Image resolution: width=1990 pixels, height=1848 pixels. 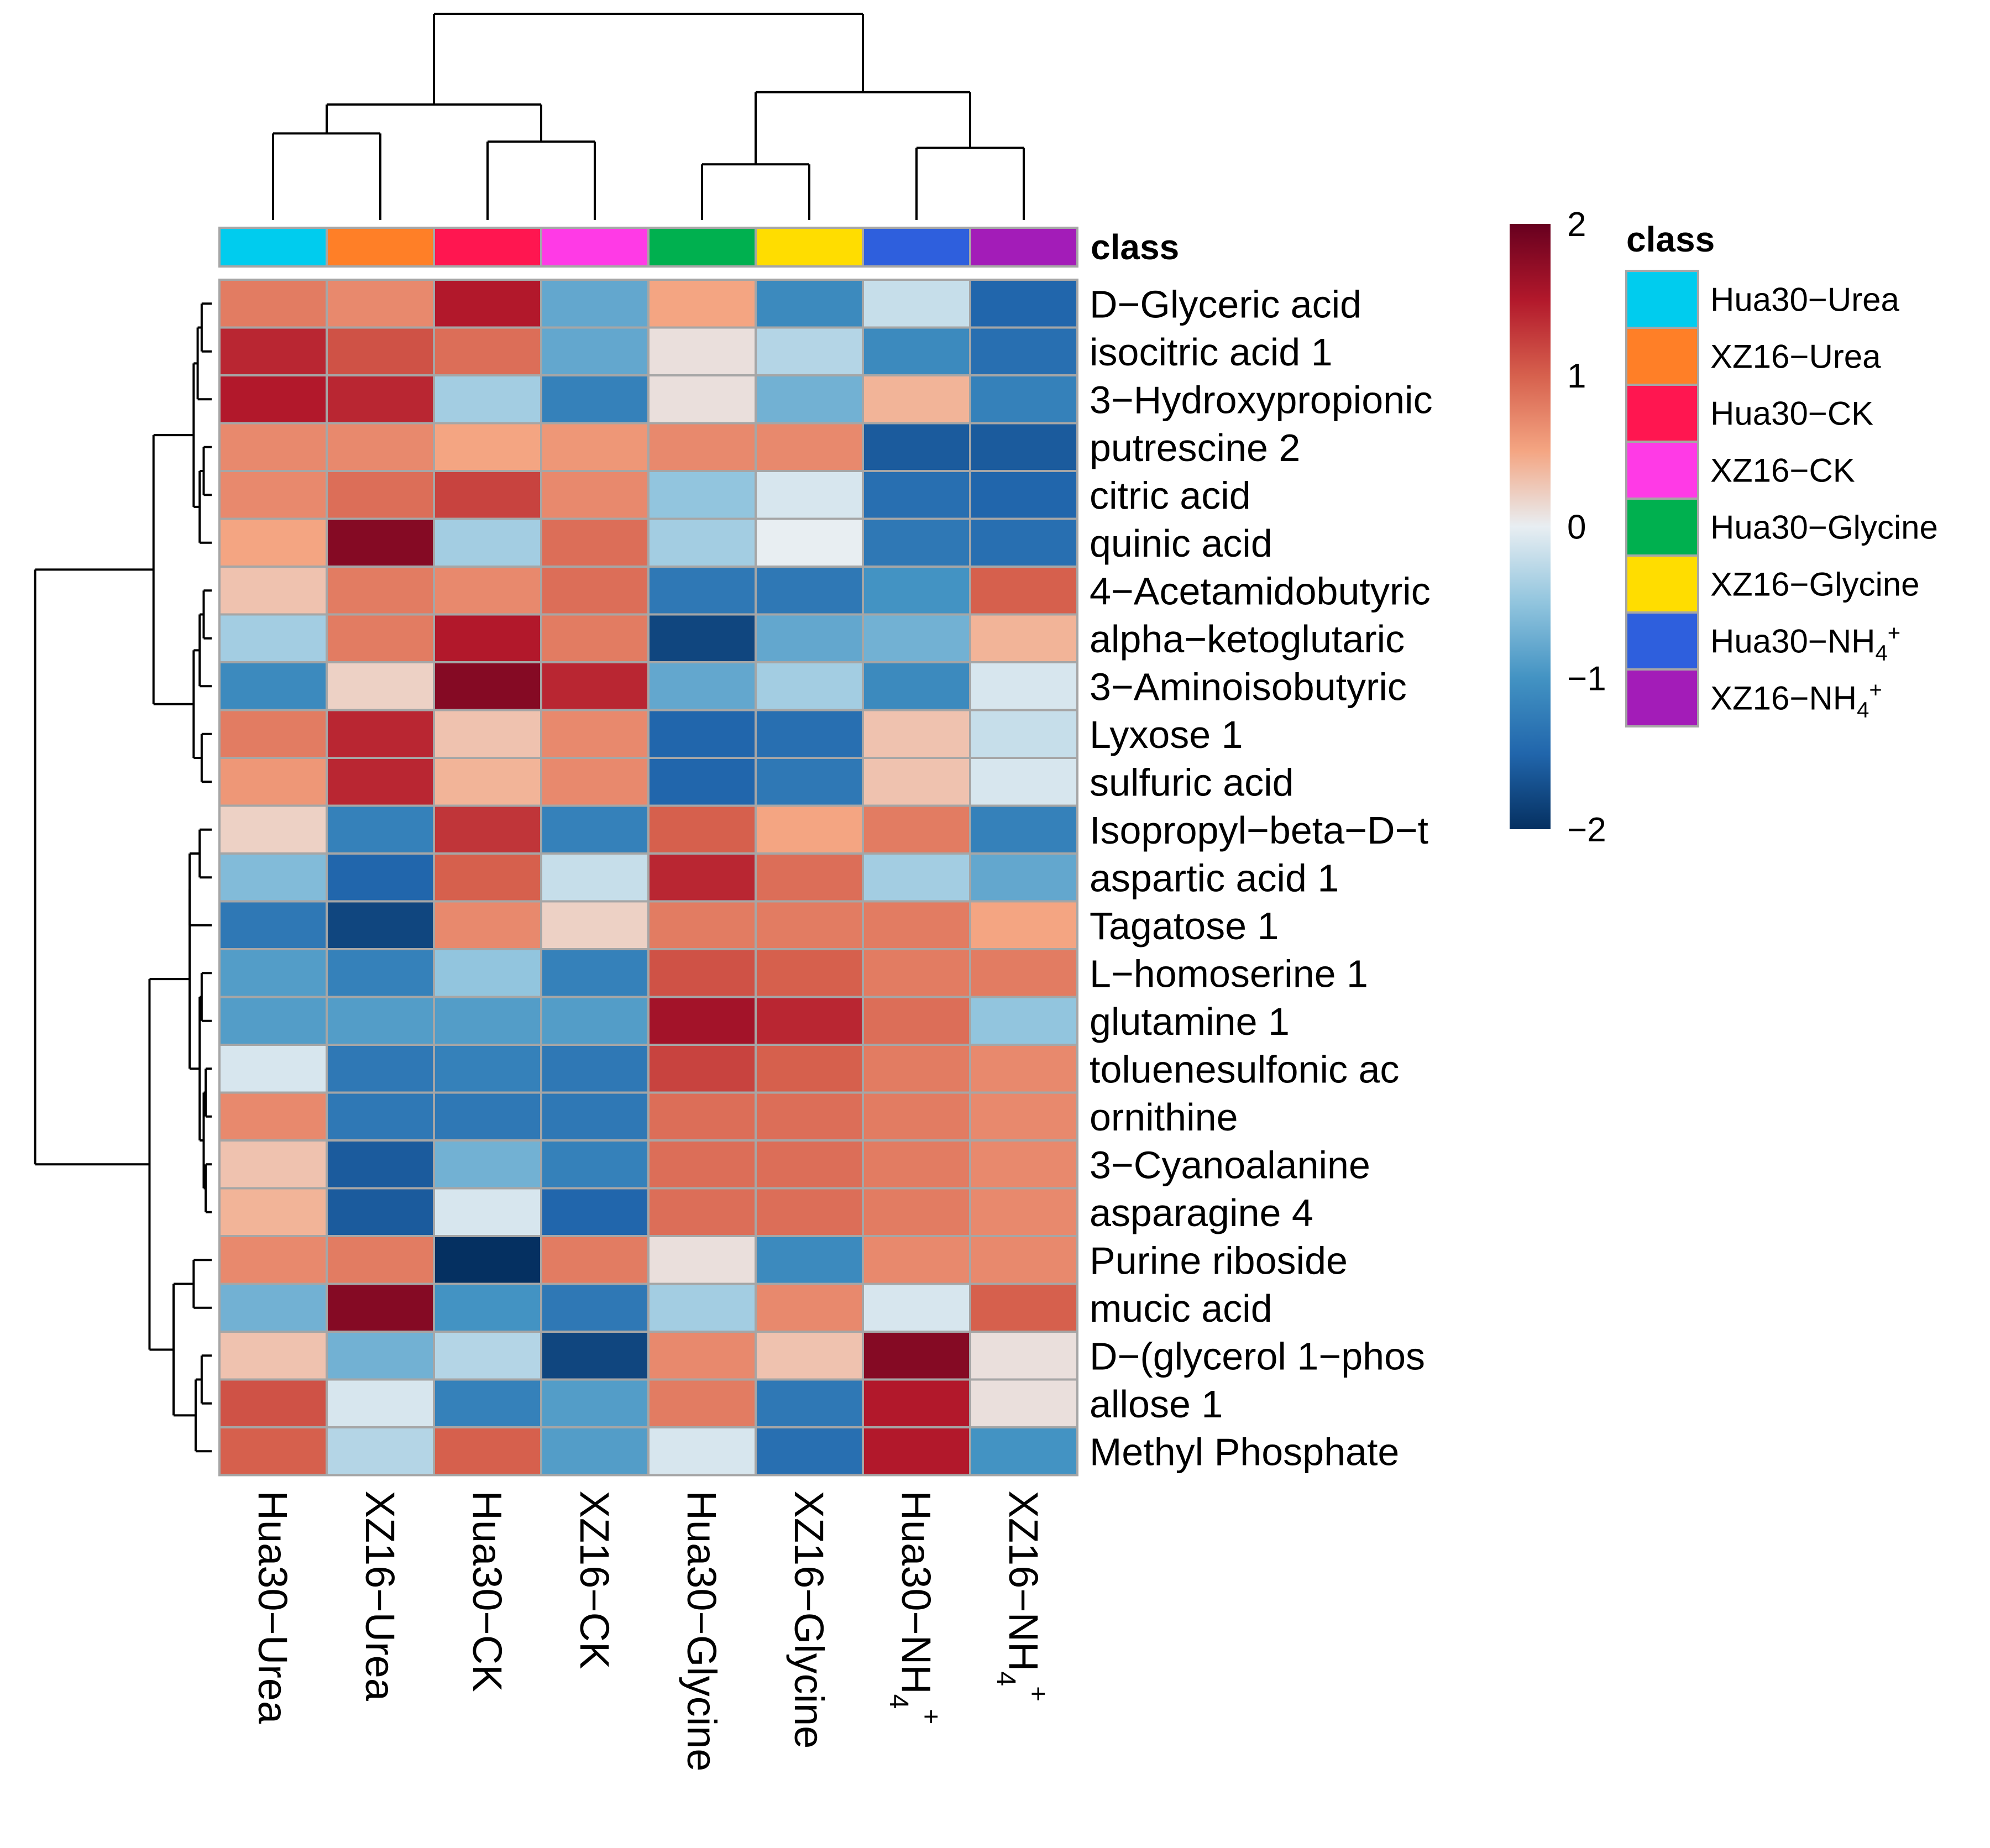 What do you see at coordinates (1023, 973) in the screenshot?
I see `heatmap-cell-r15-c8` at bounding box center [1023, 973].